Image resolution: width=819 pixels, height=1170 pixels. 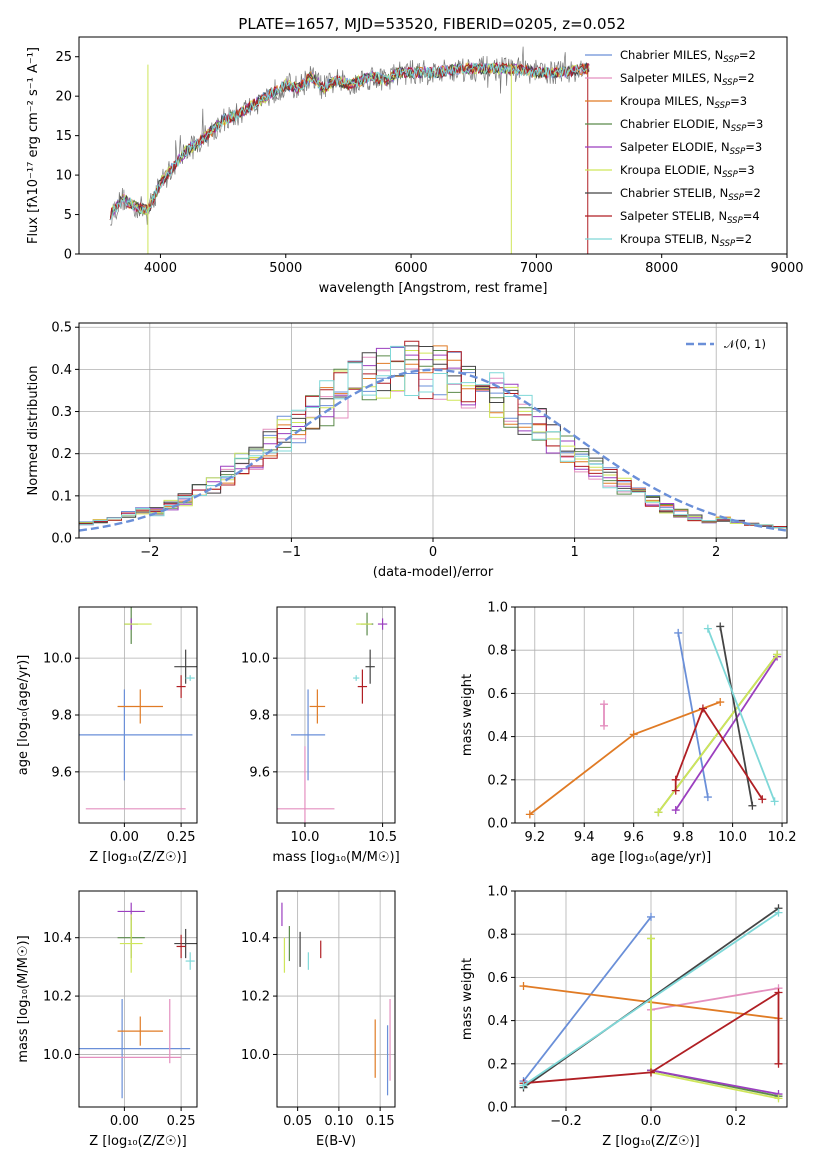 What do you see at coordinates (63, 176) in the screenshot?
I see `y-tick-label: 10` at bounding box center [63, 176].